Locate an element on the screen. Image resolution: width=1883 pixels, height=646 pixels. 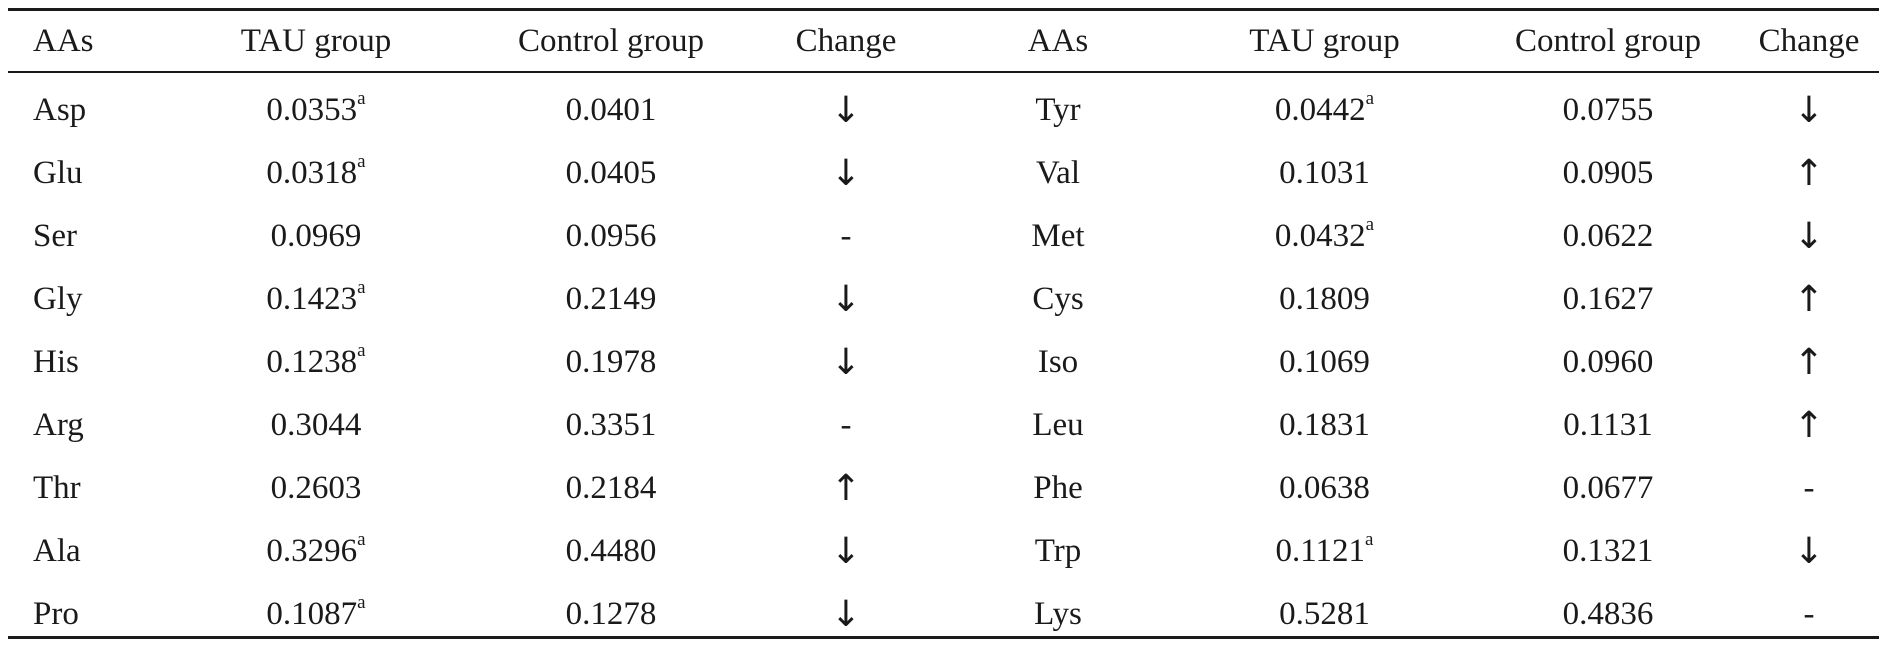
control-value-left: 0.1978 is located at coordinates (611, 362).